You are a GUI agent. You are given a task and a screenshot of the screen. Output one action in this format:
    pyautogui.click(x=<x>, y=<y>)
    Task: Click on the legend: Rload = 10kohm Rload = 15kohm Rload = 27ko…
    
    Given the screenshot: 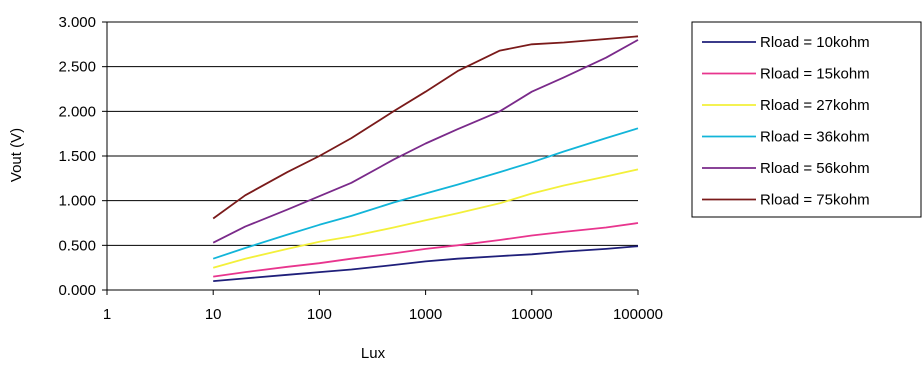 What is the action you would take?
    pyautogui.click(x=806, y=119)
    